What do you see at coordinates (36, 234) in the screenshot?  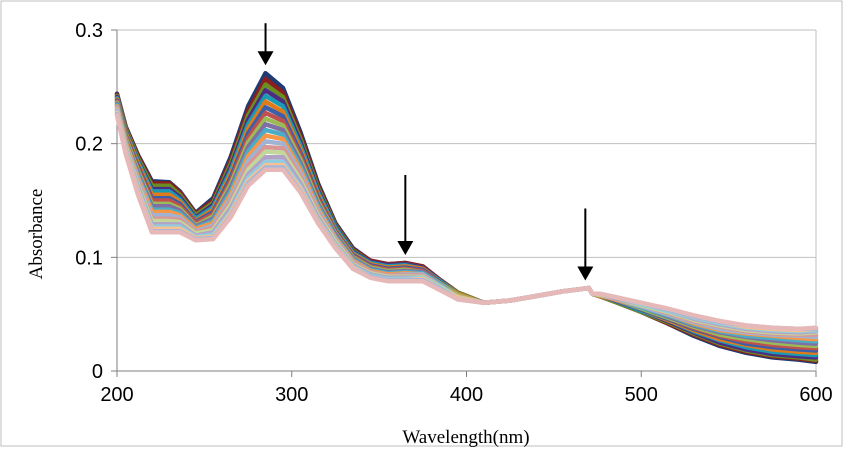 I see `y-axis-label: Absorbance` at bounding box center [36, 234].